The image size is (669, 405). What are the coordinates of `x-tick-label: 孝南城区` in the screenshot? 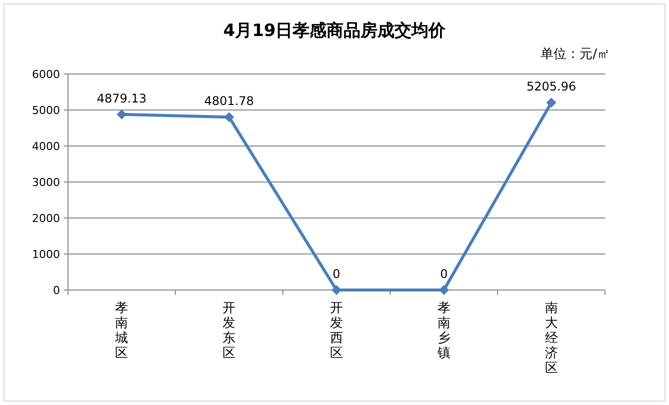 It's located at (121, 331).